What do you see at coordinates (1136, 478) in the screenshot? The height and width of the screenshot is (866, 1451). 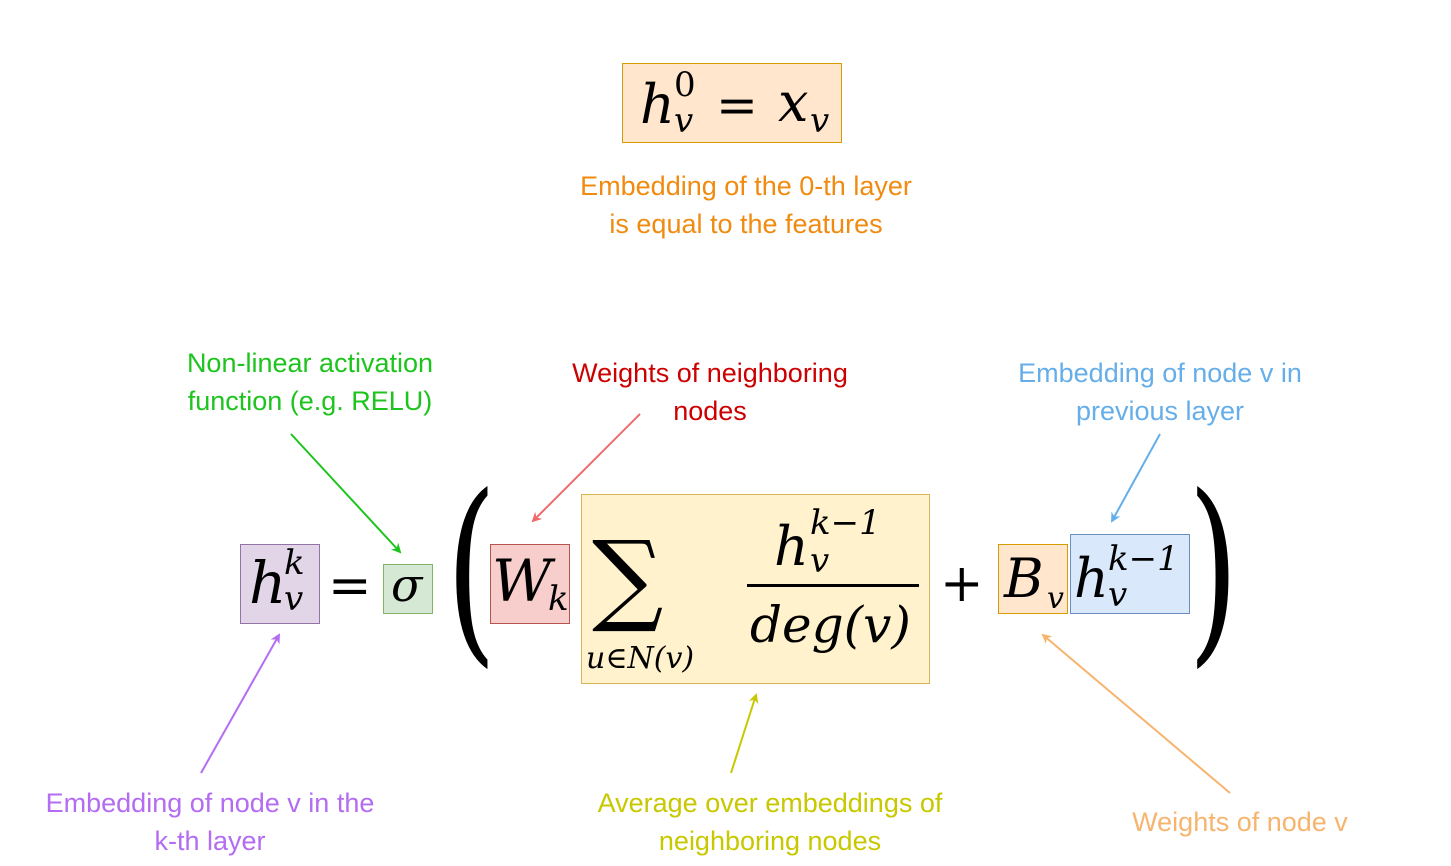 I see `prev-embedding-arrow` at bounding box center [1136, 478].